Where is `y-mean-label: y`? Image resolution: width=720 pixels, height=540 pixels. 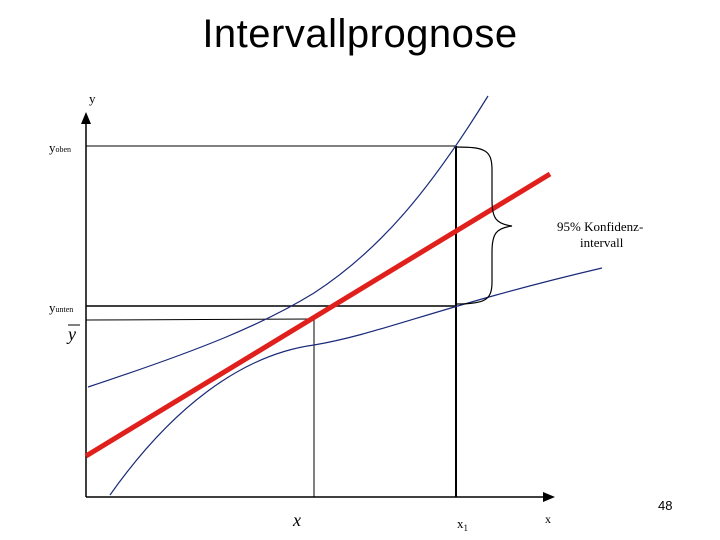
y-mean-label: y is located at coordinates (73, 334).